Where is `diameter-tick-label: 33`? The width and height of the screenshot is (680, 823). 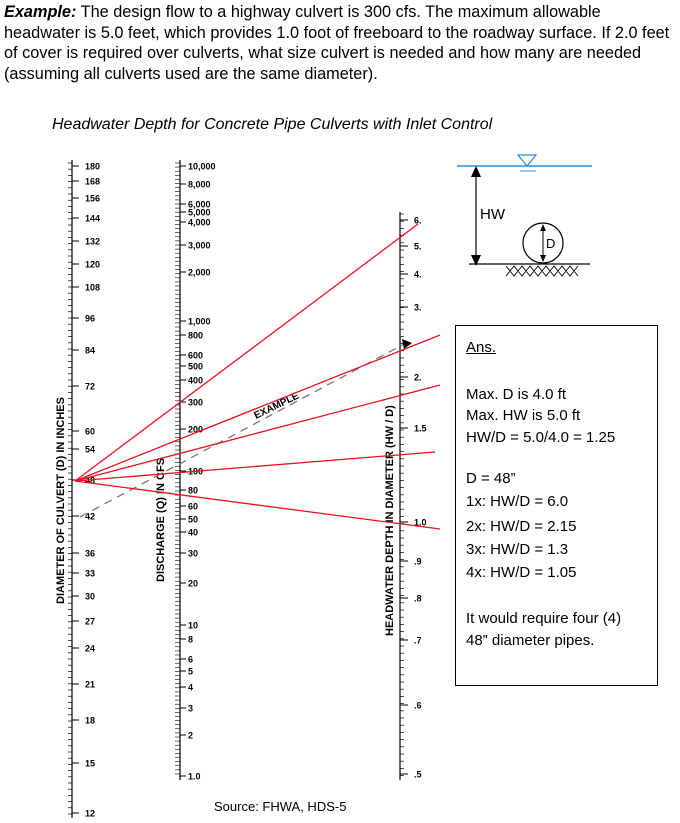
diameter-tick-label: 33 is located at coordinates (90, 574).